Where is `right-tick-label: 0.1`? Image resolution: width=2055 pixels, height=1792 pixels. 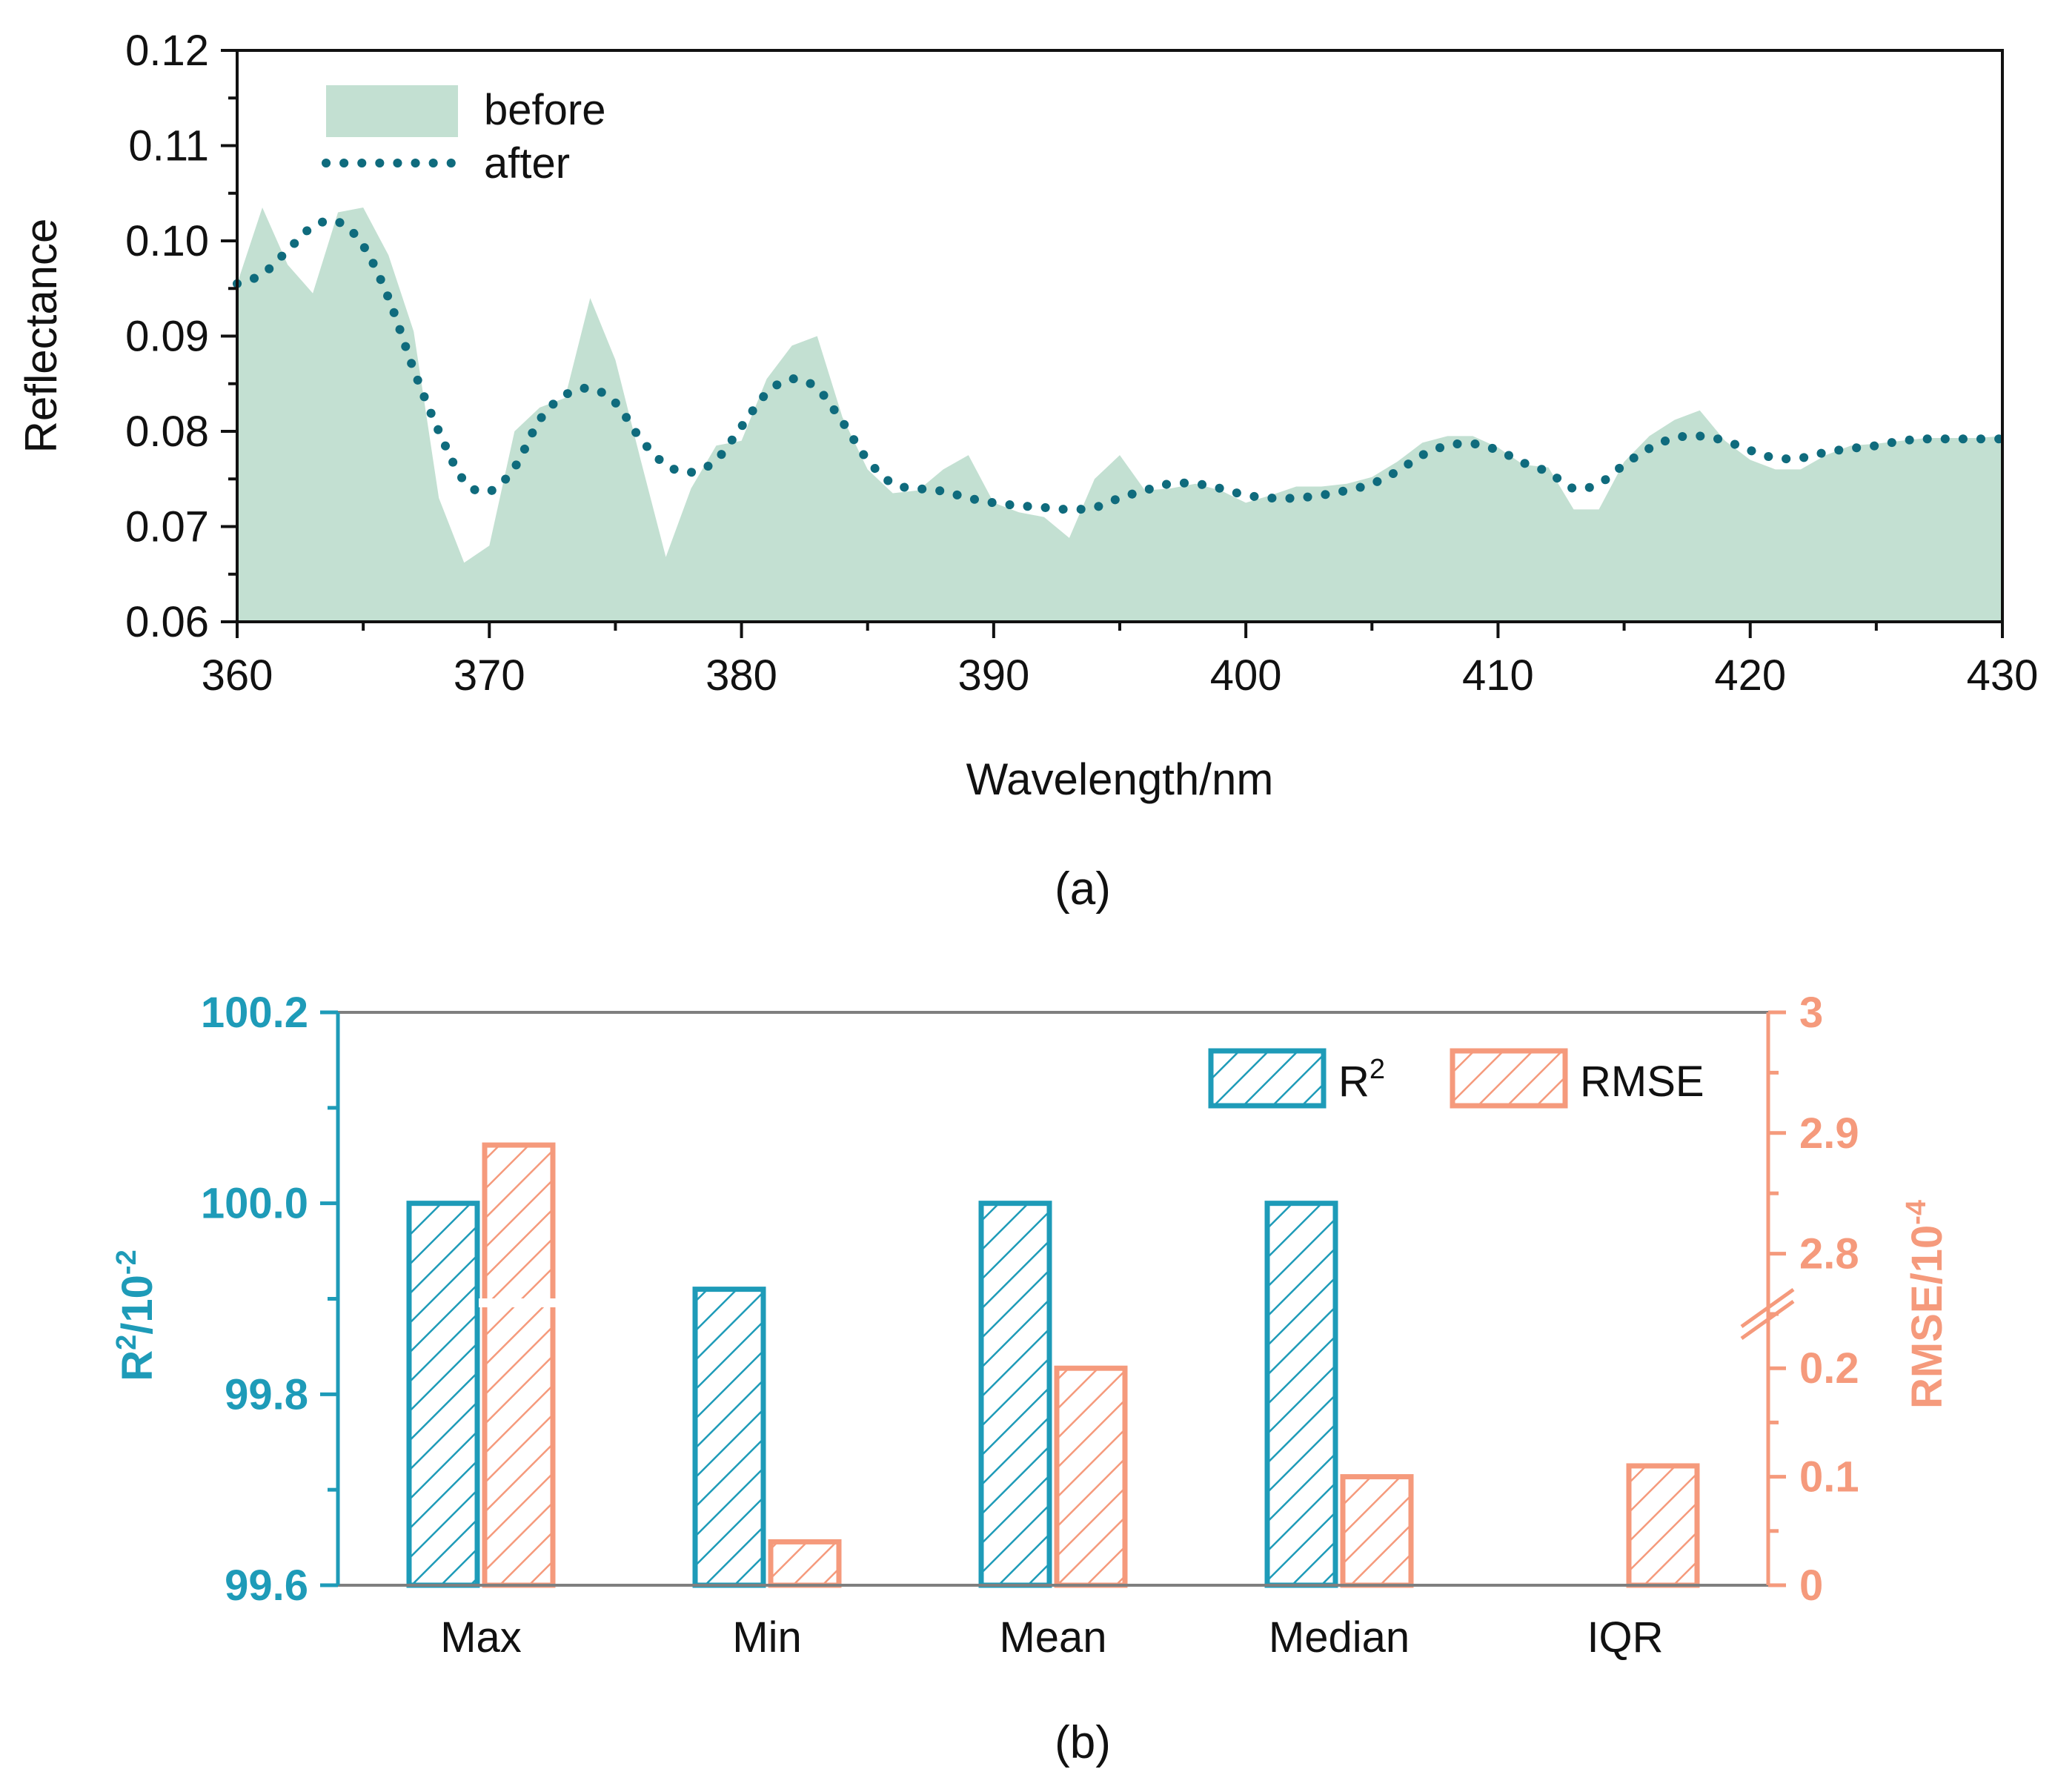 right-tick-label: 0.1 is located at coordinates (1829, 1477).